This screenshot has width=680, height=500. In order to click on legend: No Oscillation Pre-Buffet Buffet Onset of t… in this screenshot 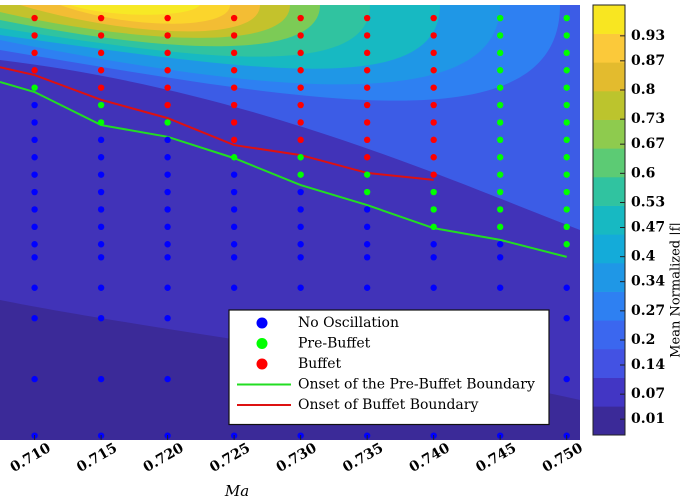, I will do `click(389, 367)`.